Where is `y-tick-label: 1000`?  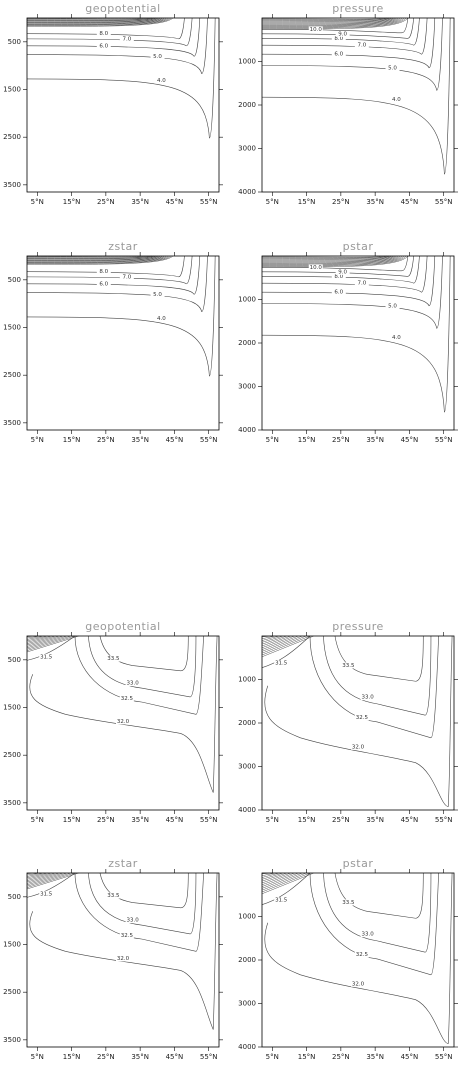 y-tick-label: 1000 is located at coordinates (247, 917).